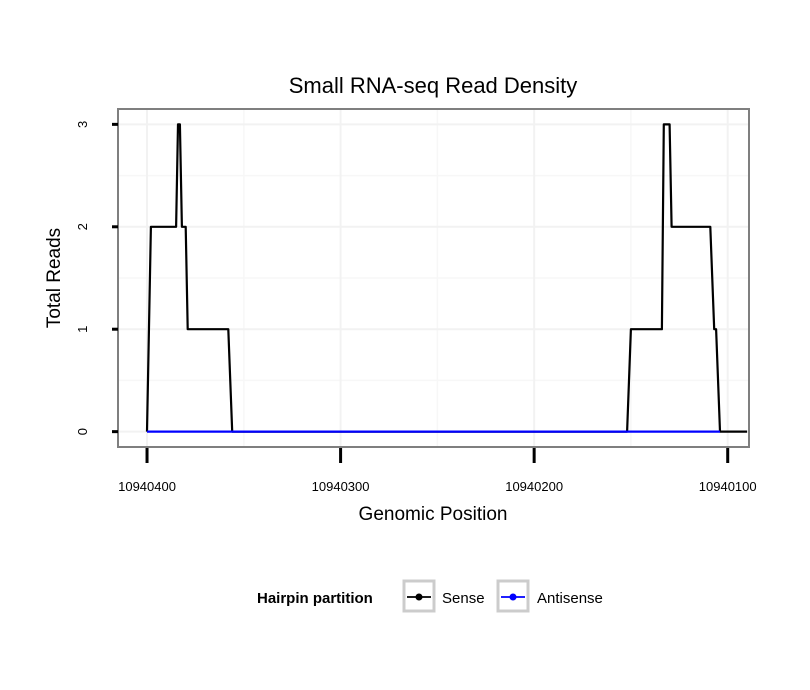  I want to click on x-tick-label: 10940300, so click(341, 486).